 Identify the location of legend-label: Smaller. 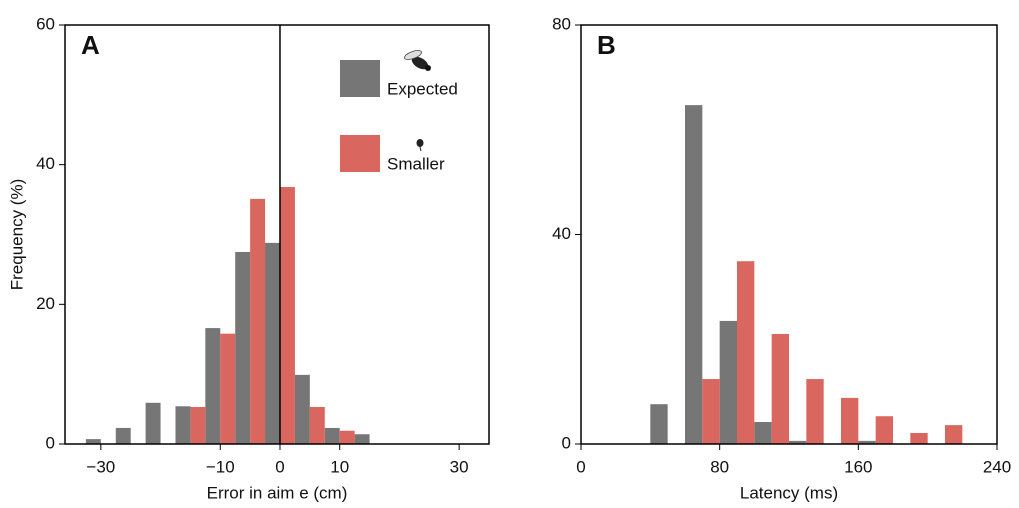
(416, 163).